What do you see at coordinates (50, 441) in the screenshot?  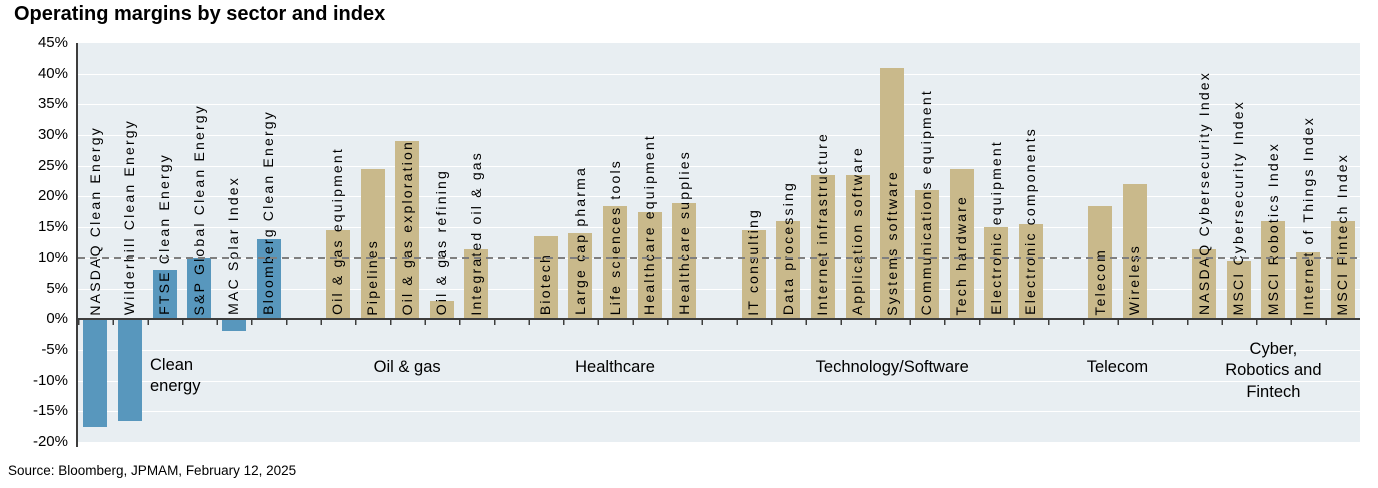 I see `y-tick-label: -20%` at bounding box center [50, 441].